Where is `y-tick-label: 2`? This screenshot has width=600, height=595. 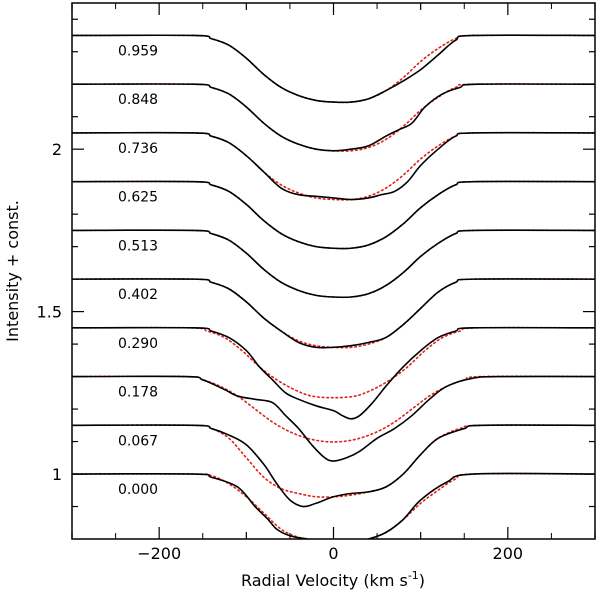
y-tick-label: 2 is located at coordinates (57, 149).